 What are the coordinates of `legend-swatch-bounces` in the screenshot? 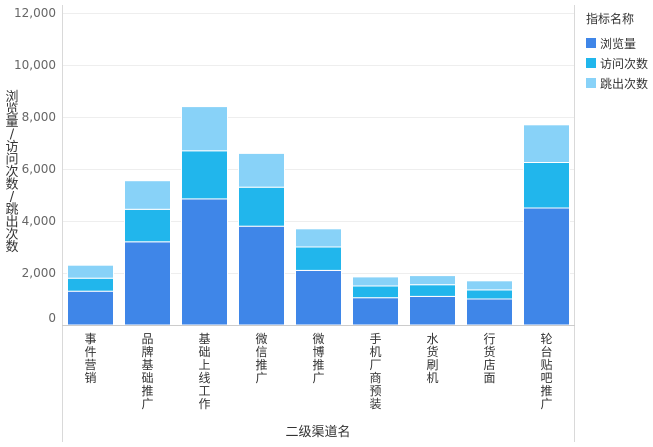 It's located at (591, 83).